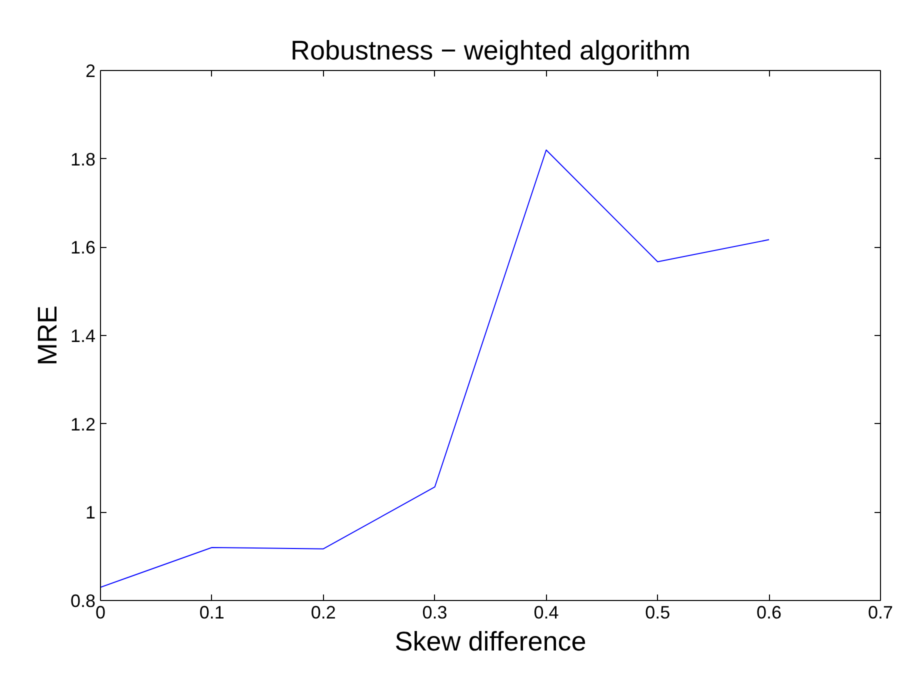 The image size is (908, 689). What do you see at coordinates (47, 336) in the screenshot?
I see `y-axis-title: MRE` at bounding box center [47, 336].